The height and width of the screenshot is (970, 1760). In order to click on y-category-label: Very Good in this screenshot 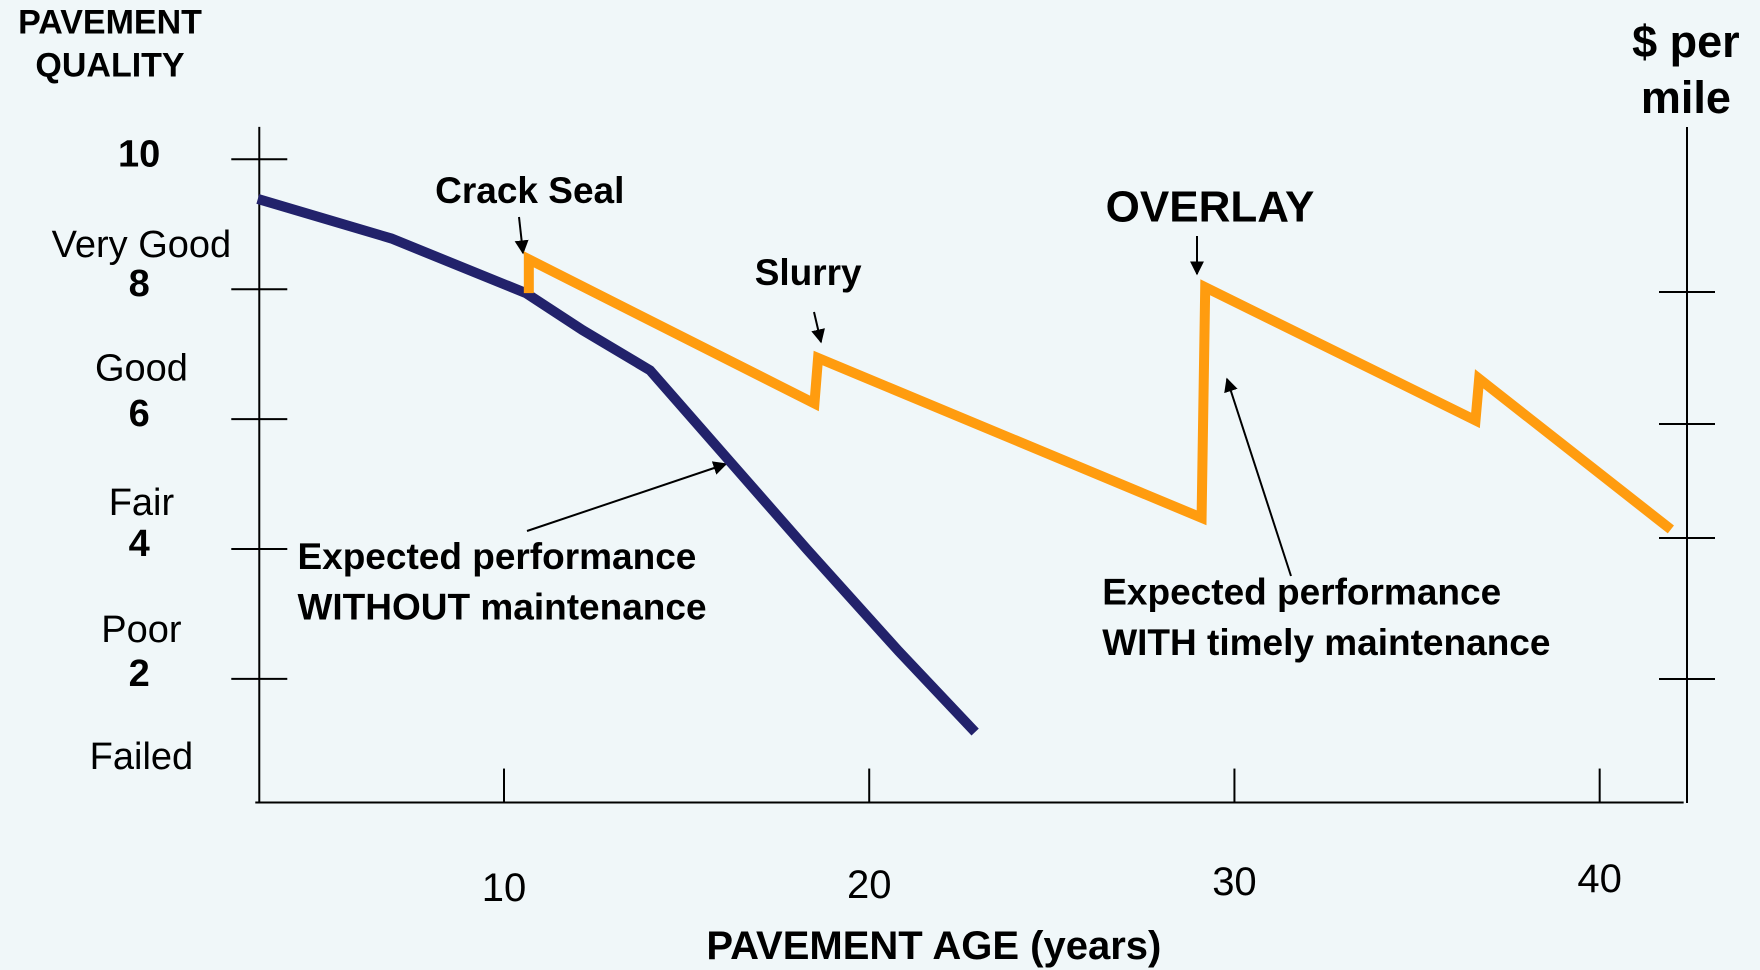, I will do `click(142, 245)`.